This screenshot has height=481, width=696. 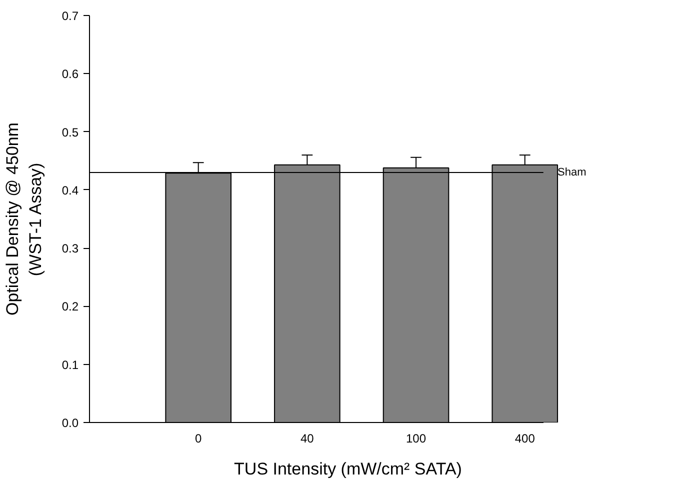 What do you see at coordinates (70, 74) in the screenshot?
I see `y-tick-label: 0.6` at bounding box center [70, 74].